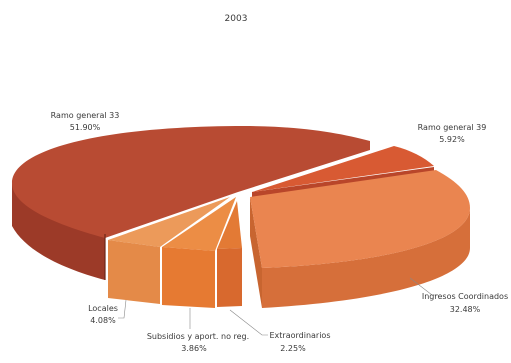 The image size is (511, 363). I want to click on slice-locales-top, so click(169, 222).